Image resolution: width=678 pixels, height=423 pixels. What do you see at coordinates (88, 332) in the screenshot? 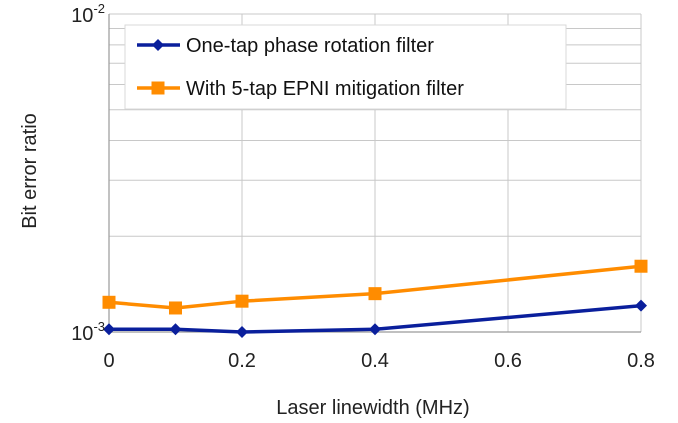
I see `y-tick-label: 10⁻³` at bounding box center [88, 332].